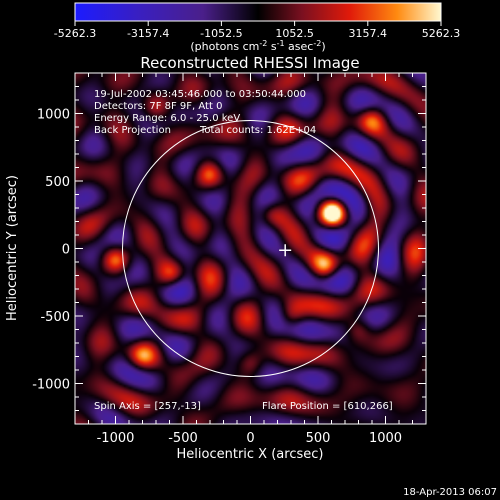 Image resolution: width=500 pixels, height=500 pixels. I want to click on colorbar-tick-label: -5262.3, so click(75, 33).